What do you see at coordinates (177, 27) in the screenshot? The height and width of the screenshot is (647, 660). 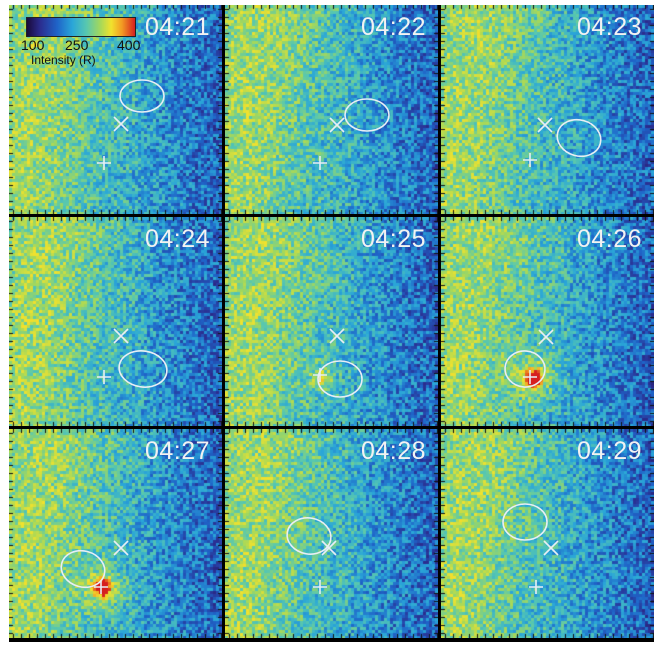 I see `panel-time: 04:21` at bounding box center [177, 27].